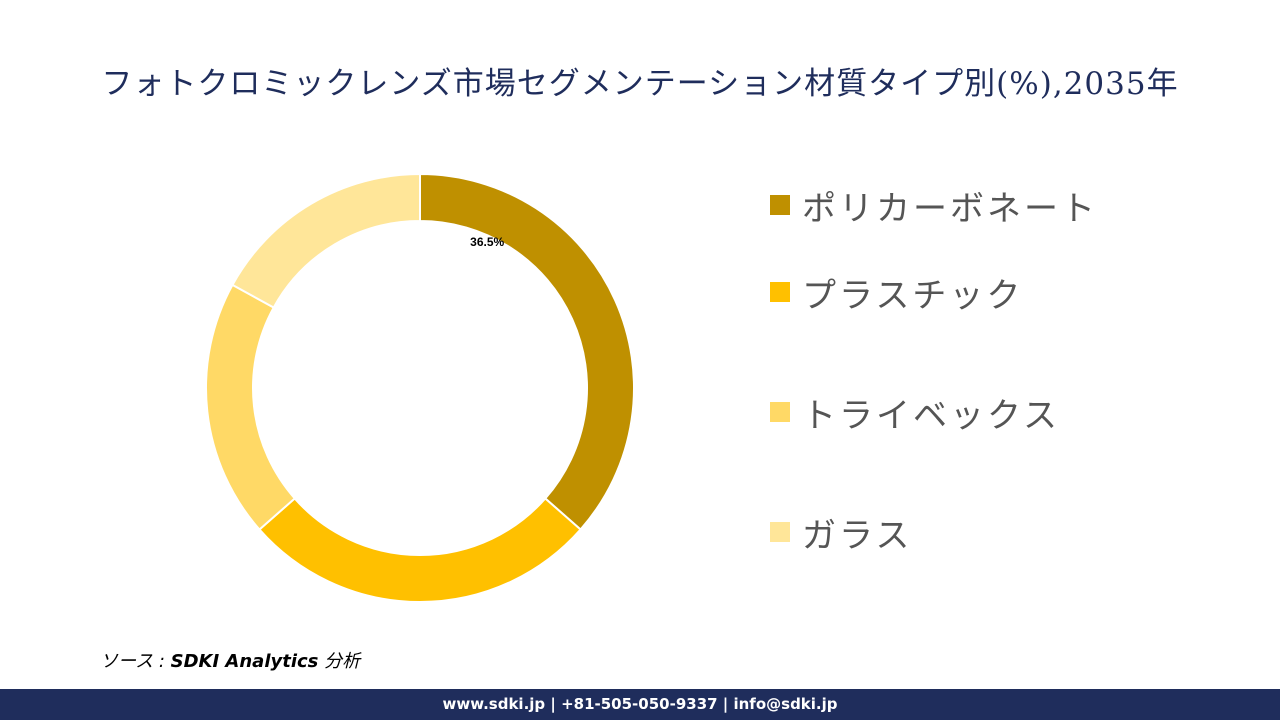 The image size is (1280, 720). Describe the element at coordinates (931, 415) in the screenshot. I see `legend-label-trivex: トライベックス` at that location.